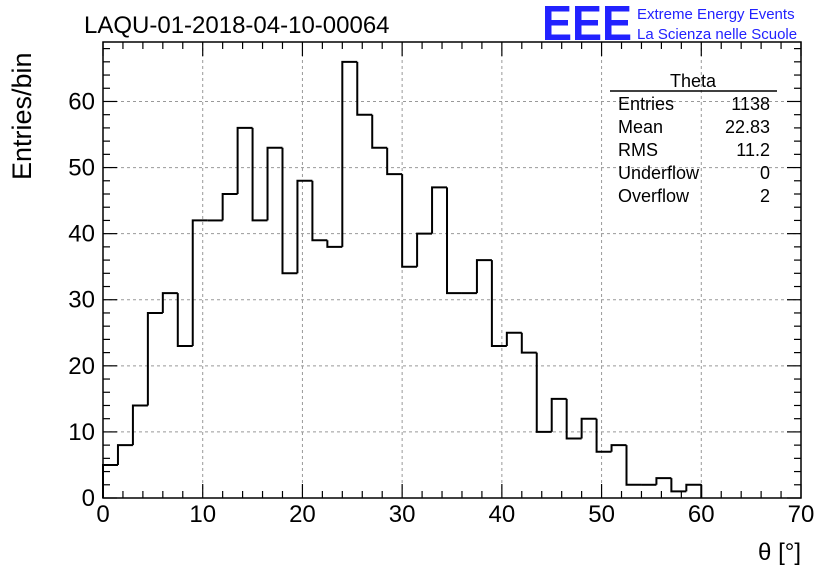 Image resolution: width=836 pixels, height=577 pixels. What do you see at coordinates (753, 150) in the screenshot?
I see `stats-value-rms: 11.2` at bounding box center [753, 150].